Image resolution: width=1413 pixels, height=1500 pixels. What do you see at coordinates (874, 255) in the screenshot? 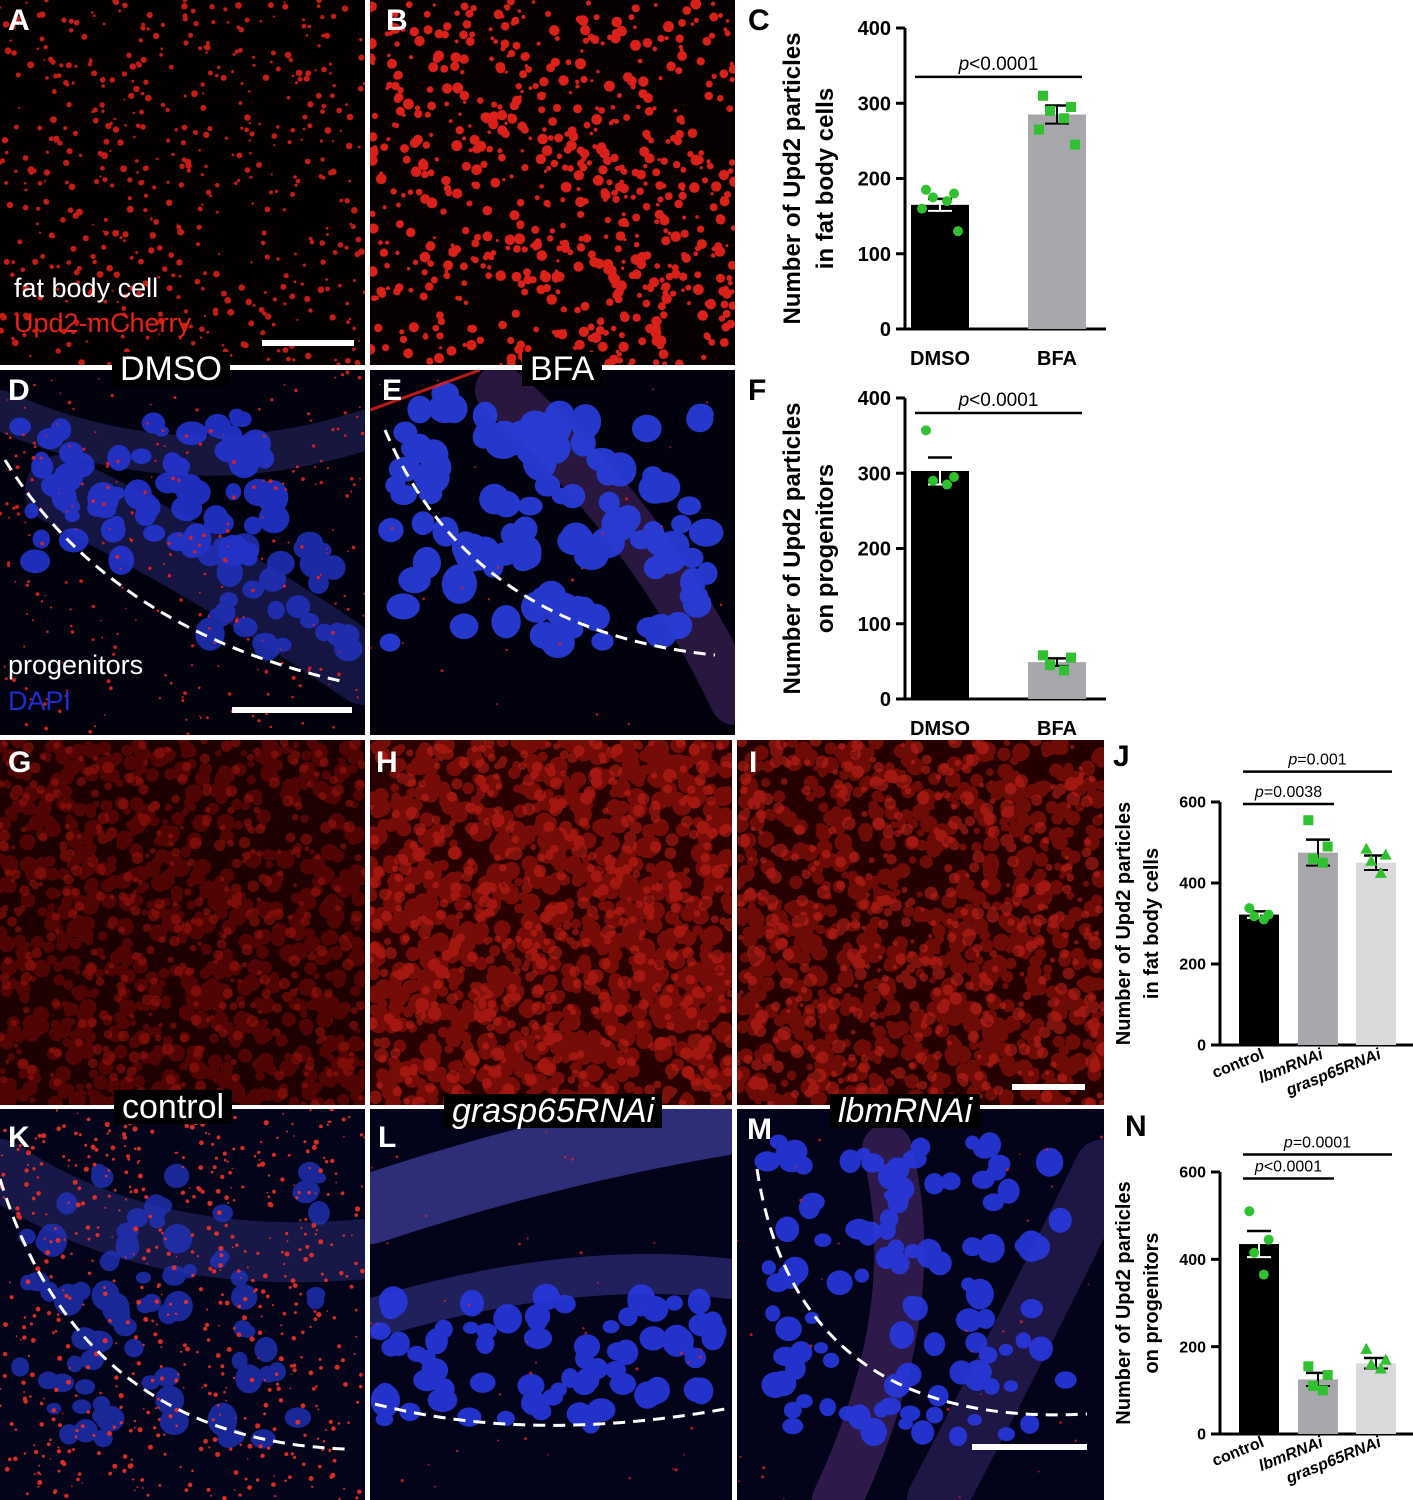
I see `y-tick-label: 100` at bounding box center [874, 255].